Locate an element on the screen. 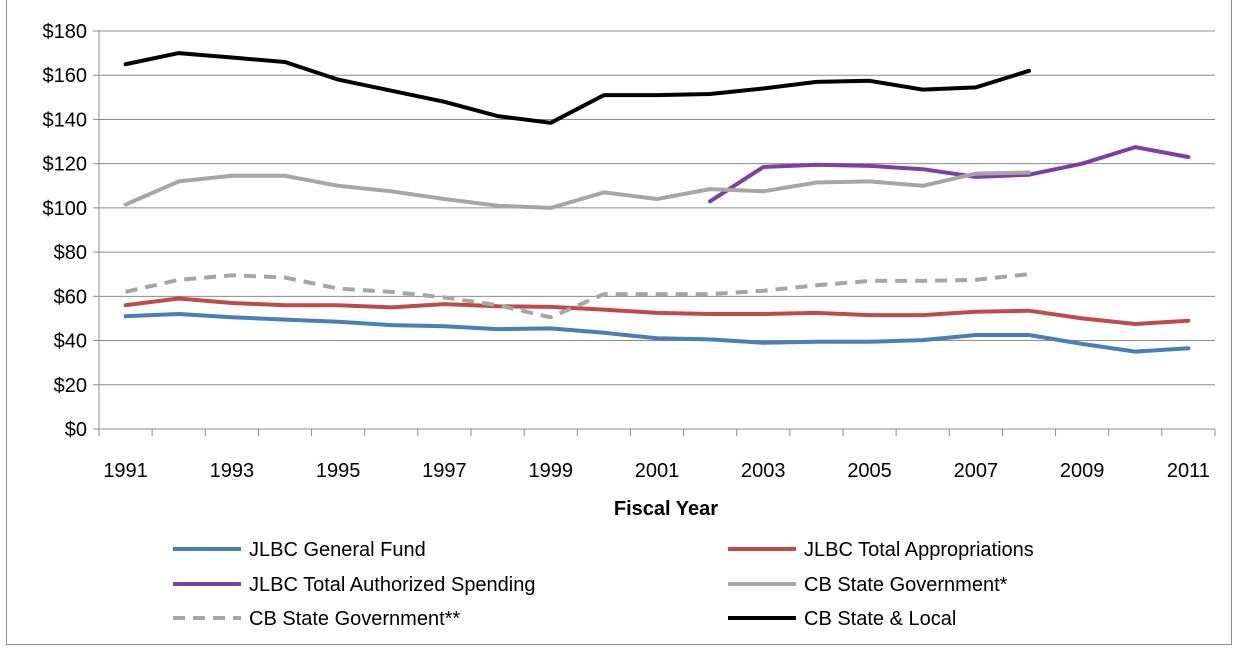  y-tick-label-160: $160 is located at coordinates (65, 76).